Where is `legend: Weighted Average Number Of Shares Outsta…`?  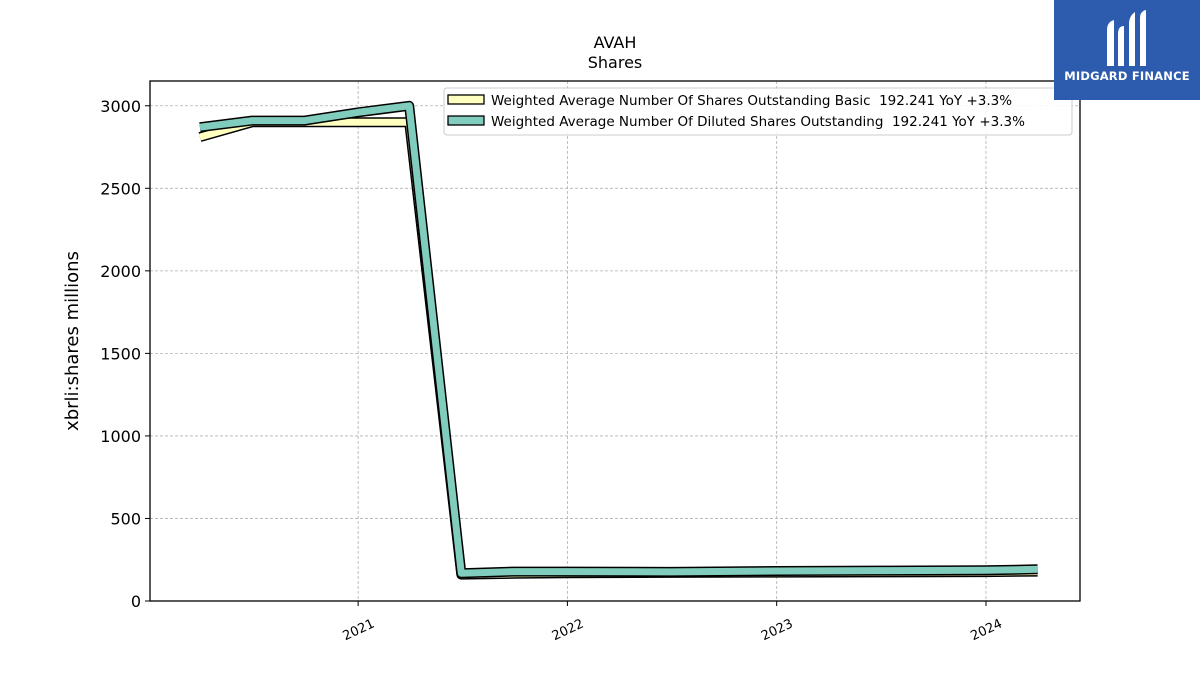 legend: Weighted Average Number Of Shares Outsta… is located at coordinates (758, 111).